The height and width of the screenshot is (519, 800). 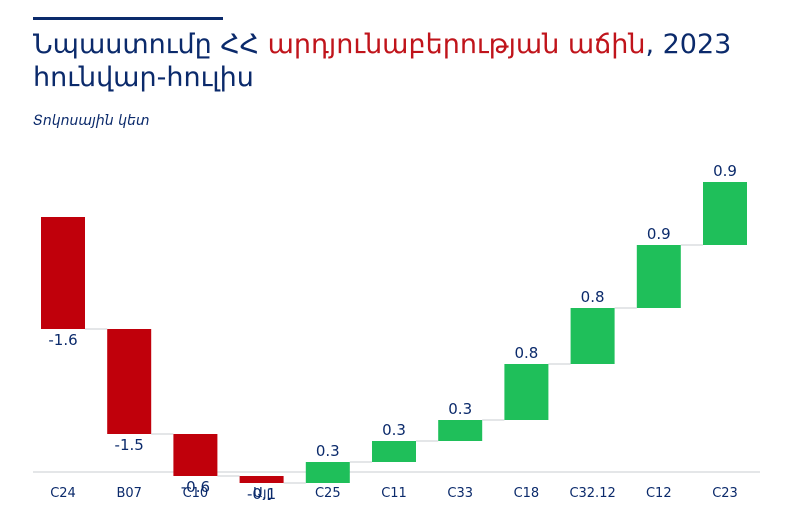 I want to click on data-label-C32.12: 0.8, so click(x=593, y=297).